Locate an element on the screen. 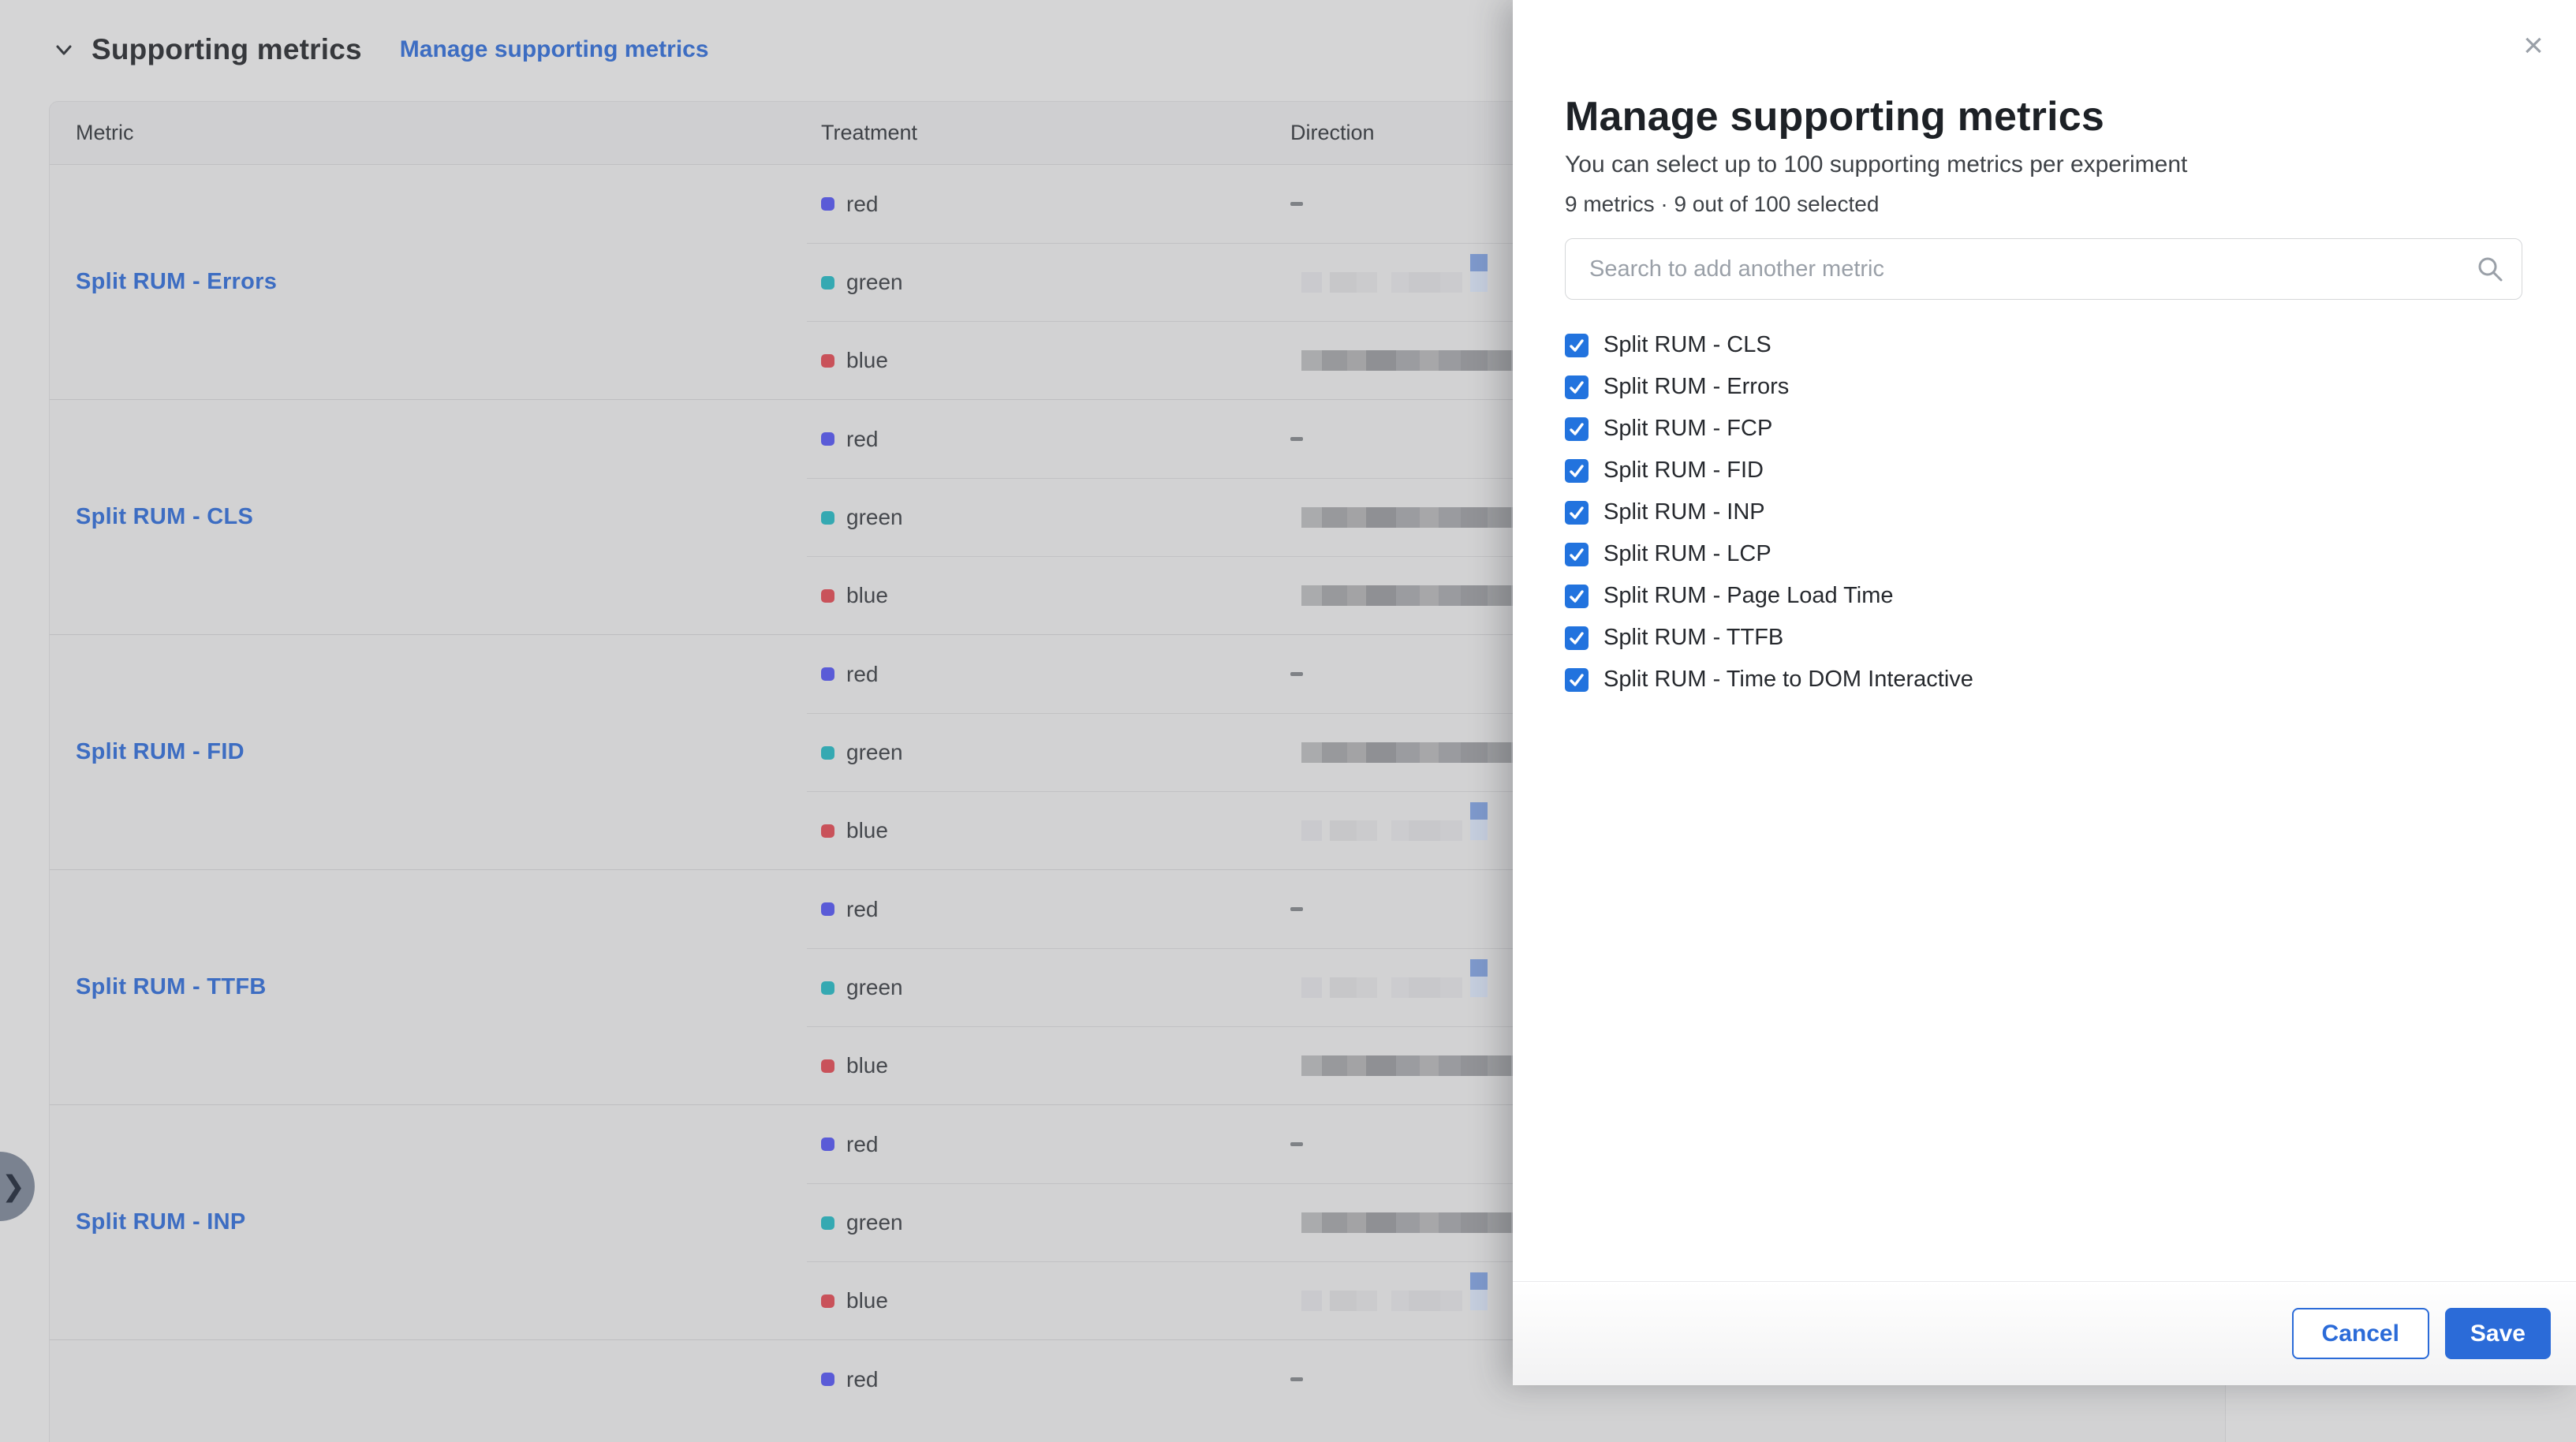 This screenshot has height=1442, width=2576. metric-cell: Split RUM - TTFB is located at coordinates (428, 987).